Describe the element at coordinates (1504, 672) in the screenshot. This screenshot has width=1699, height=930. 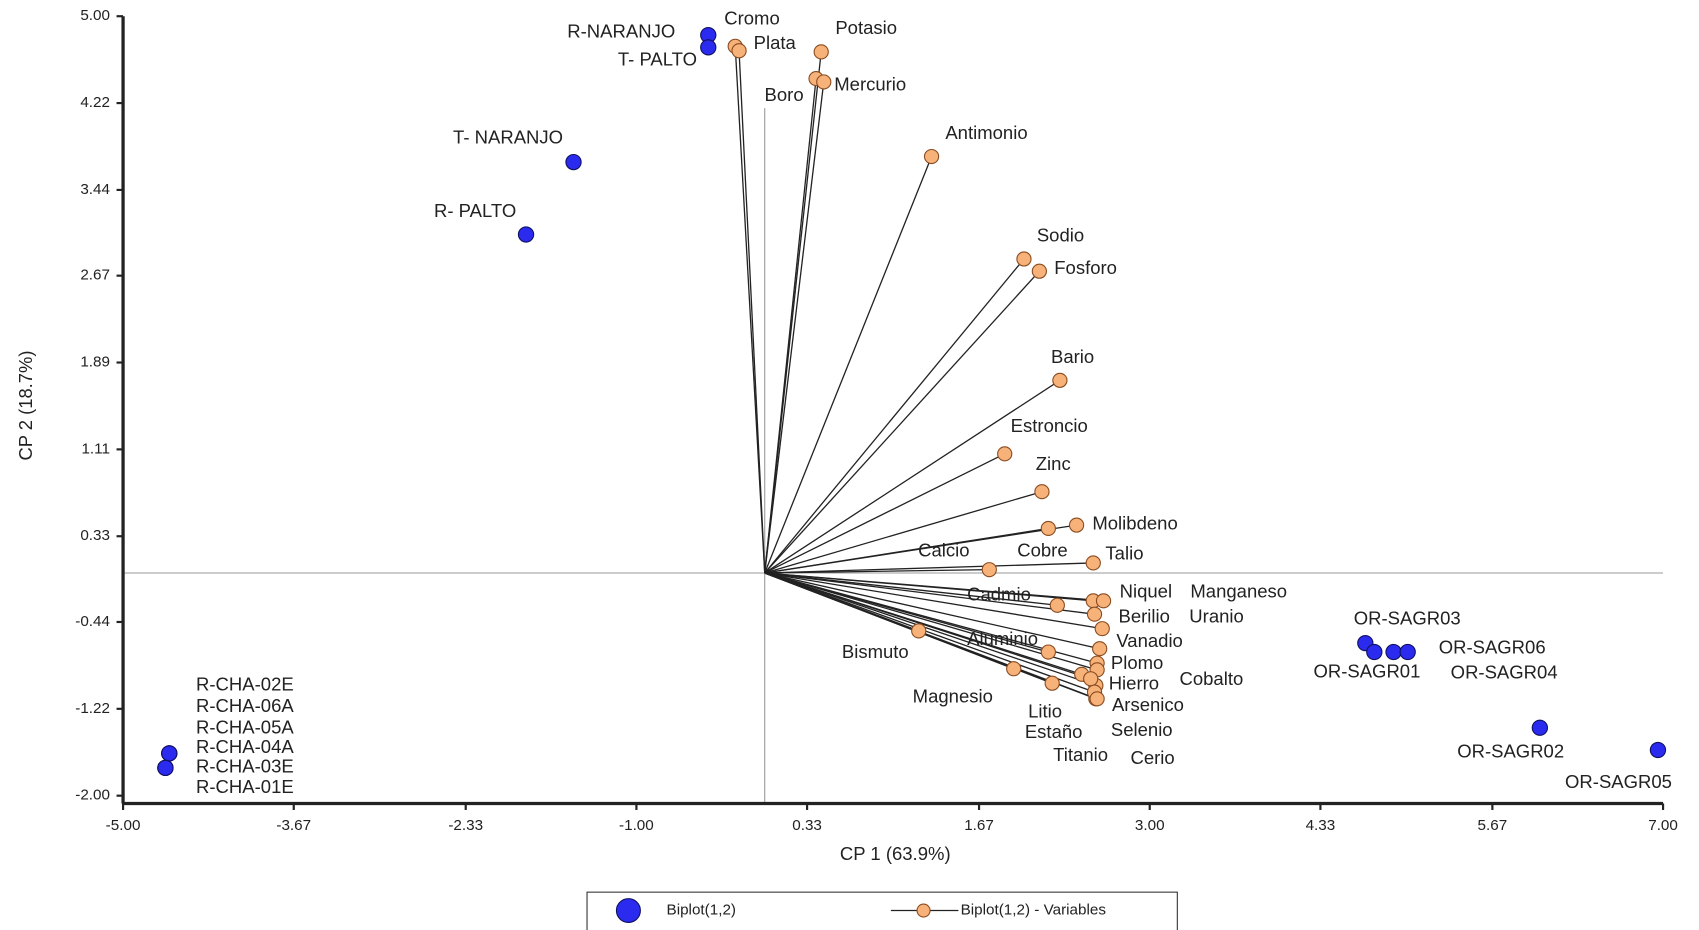
I see `observation-label: OR-SAGR04` at that location.